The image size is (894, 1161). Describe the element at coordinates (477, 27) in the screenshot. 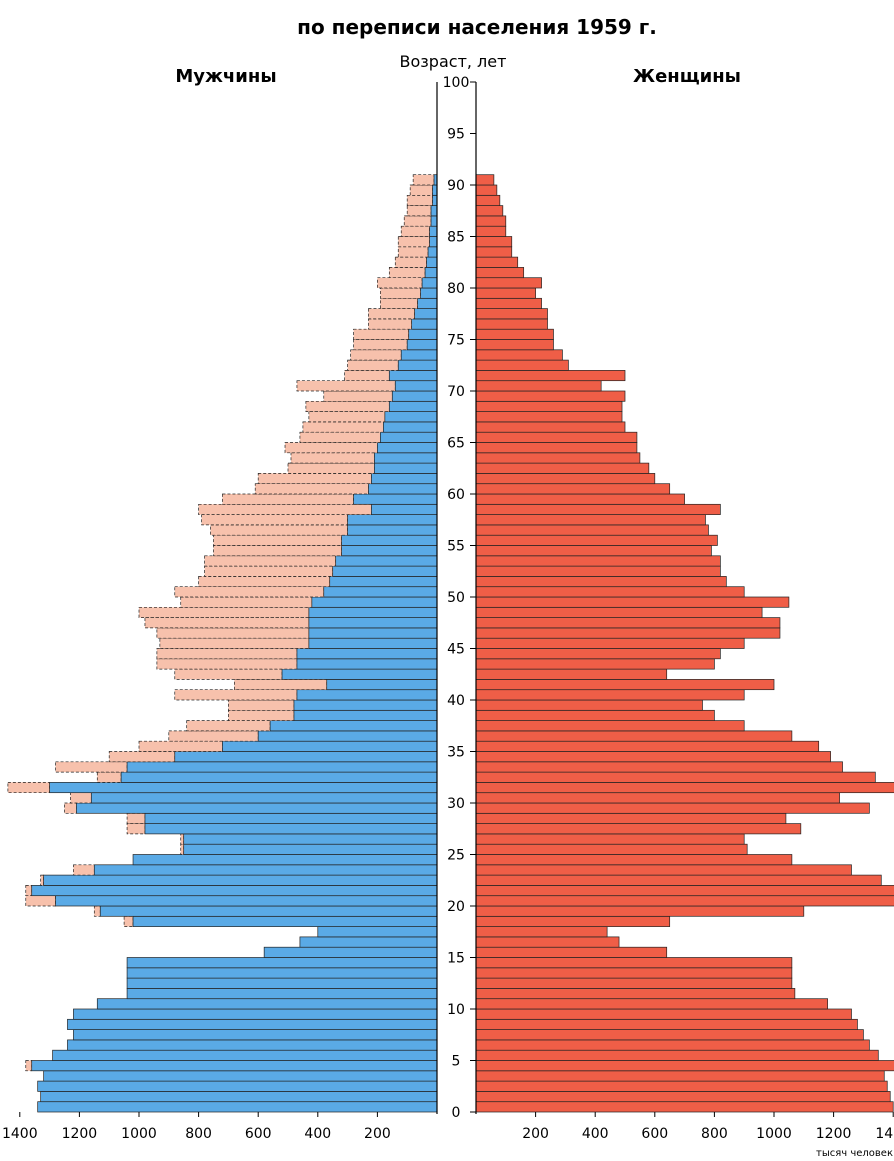

I see `chart-title: по переписи населения 1959 г.` at that location.